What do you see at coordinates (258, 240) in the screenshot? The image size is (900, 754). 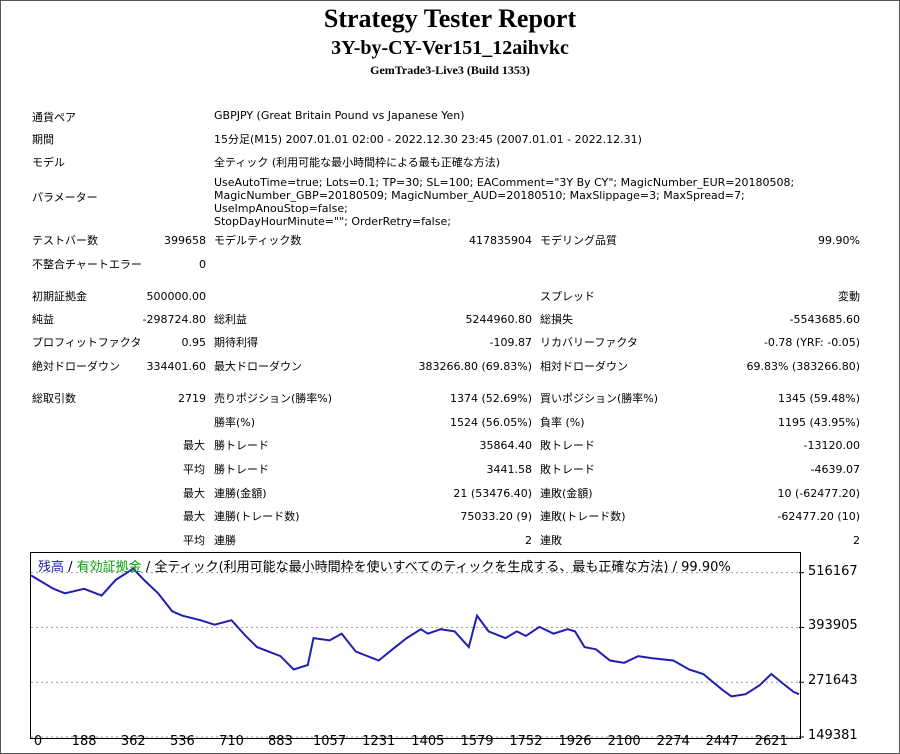 I see `ticks-label: モデルティック数` at bounding box center [258, 240].